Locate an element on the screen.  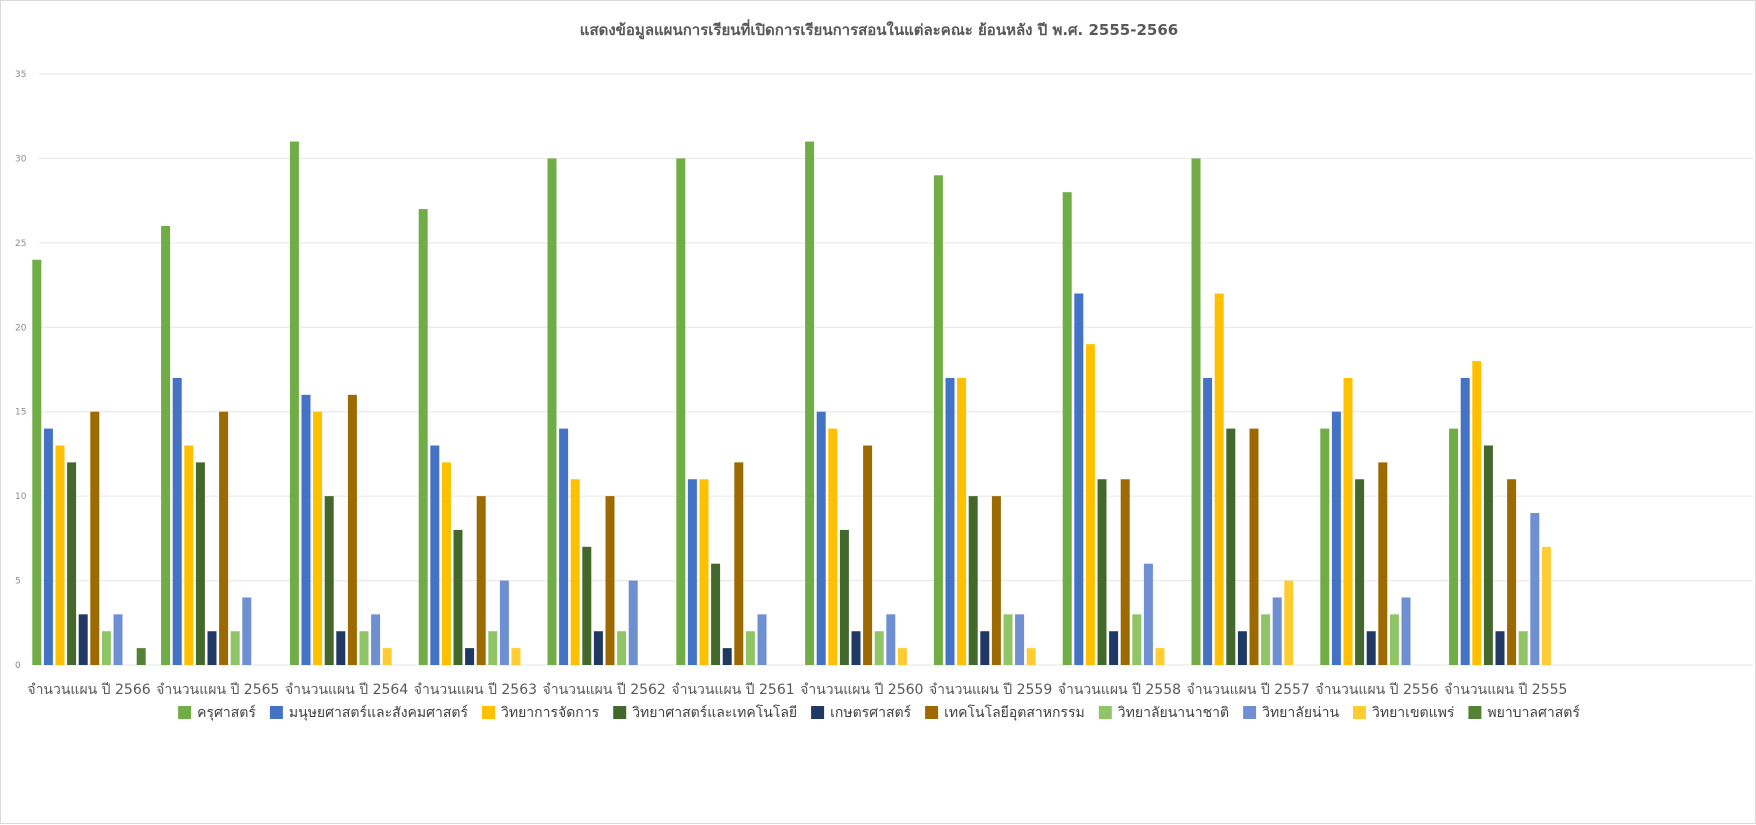
y-tick-label: 35 is located at coordinates (20, 75).